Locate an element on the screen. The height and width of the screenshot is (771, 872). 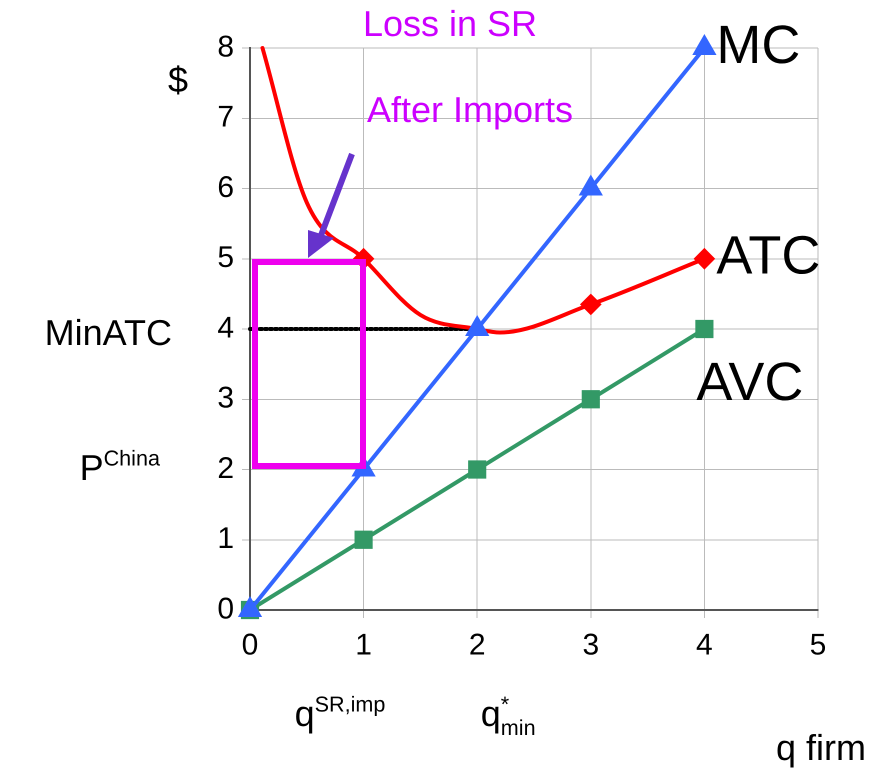
text: MinATC is located at coordinates (108, 332).